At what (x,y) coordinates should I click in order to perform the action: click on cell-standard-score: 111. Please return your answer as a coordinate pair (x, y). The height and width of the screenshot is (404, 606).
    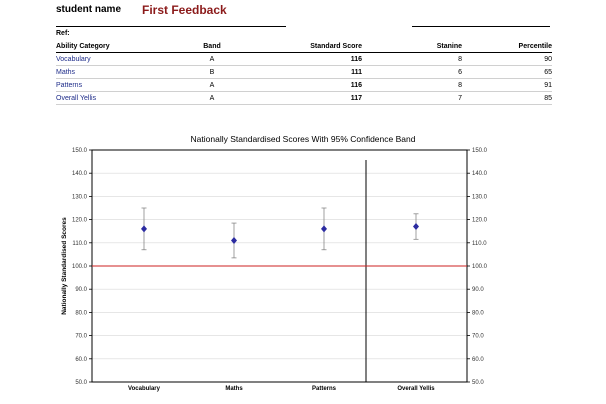
    Looking at the image, I should click on (302, 72).